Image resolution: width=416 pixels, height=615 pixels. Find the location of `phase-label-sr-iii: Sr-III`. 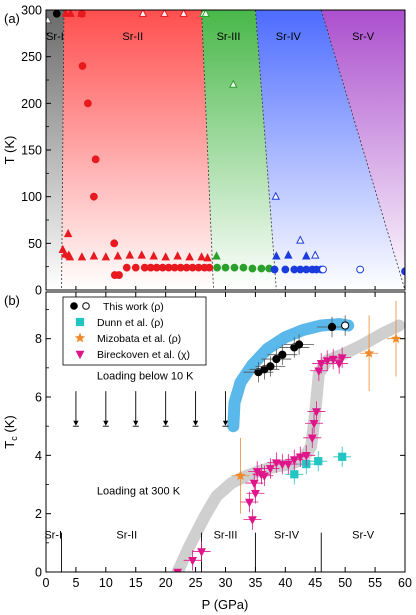

phase-label-sr-iii: Sr-III is located at coordinates (229, 37).